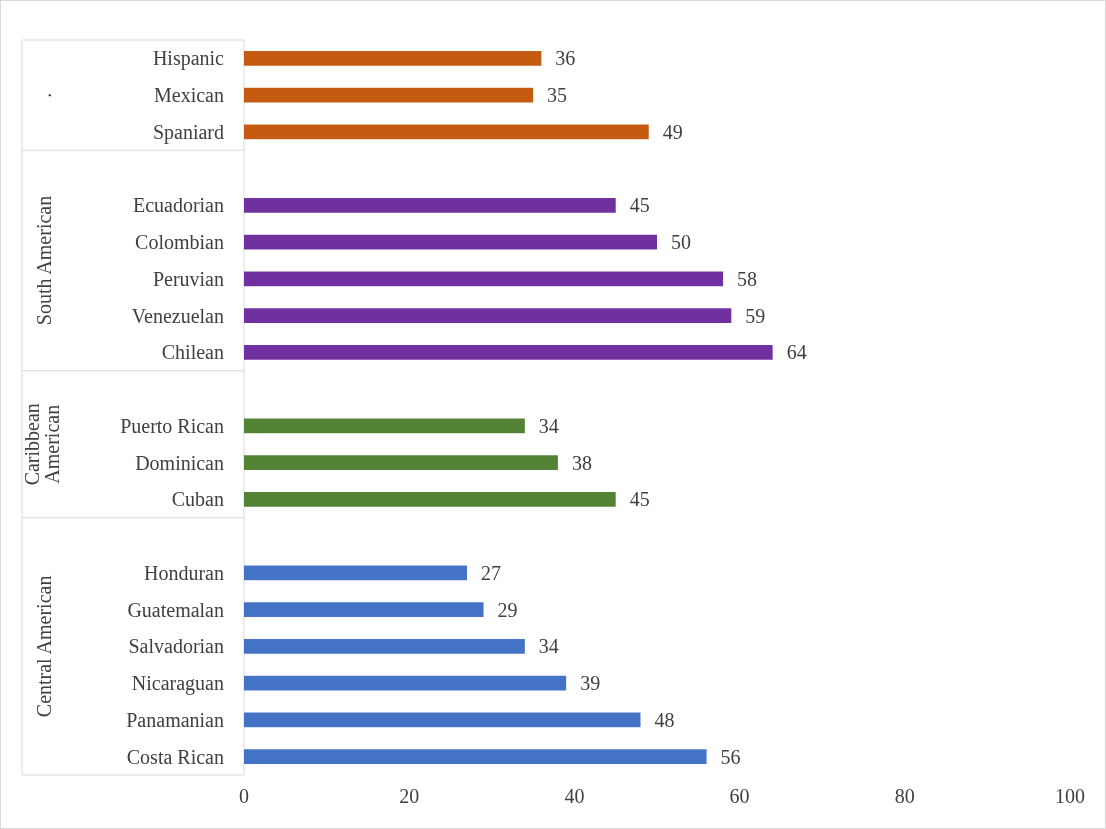 This screenshot has height=829, width=1106. Describe the element at coordinates (1070, 796) in the screenshot. I see `x-tick-label: 100` at that location.